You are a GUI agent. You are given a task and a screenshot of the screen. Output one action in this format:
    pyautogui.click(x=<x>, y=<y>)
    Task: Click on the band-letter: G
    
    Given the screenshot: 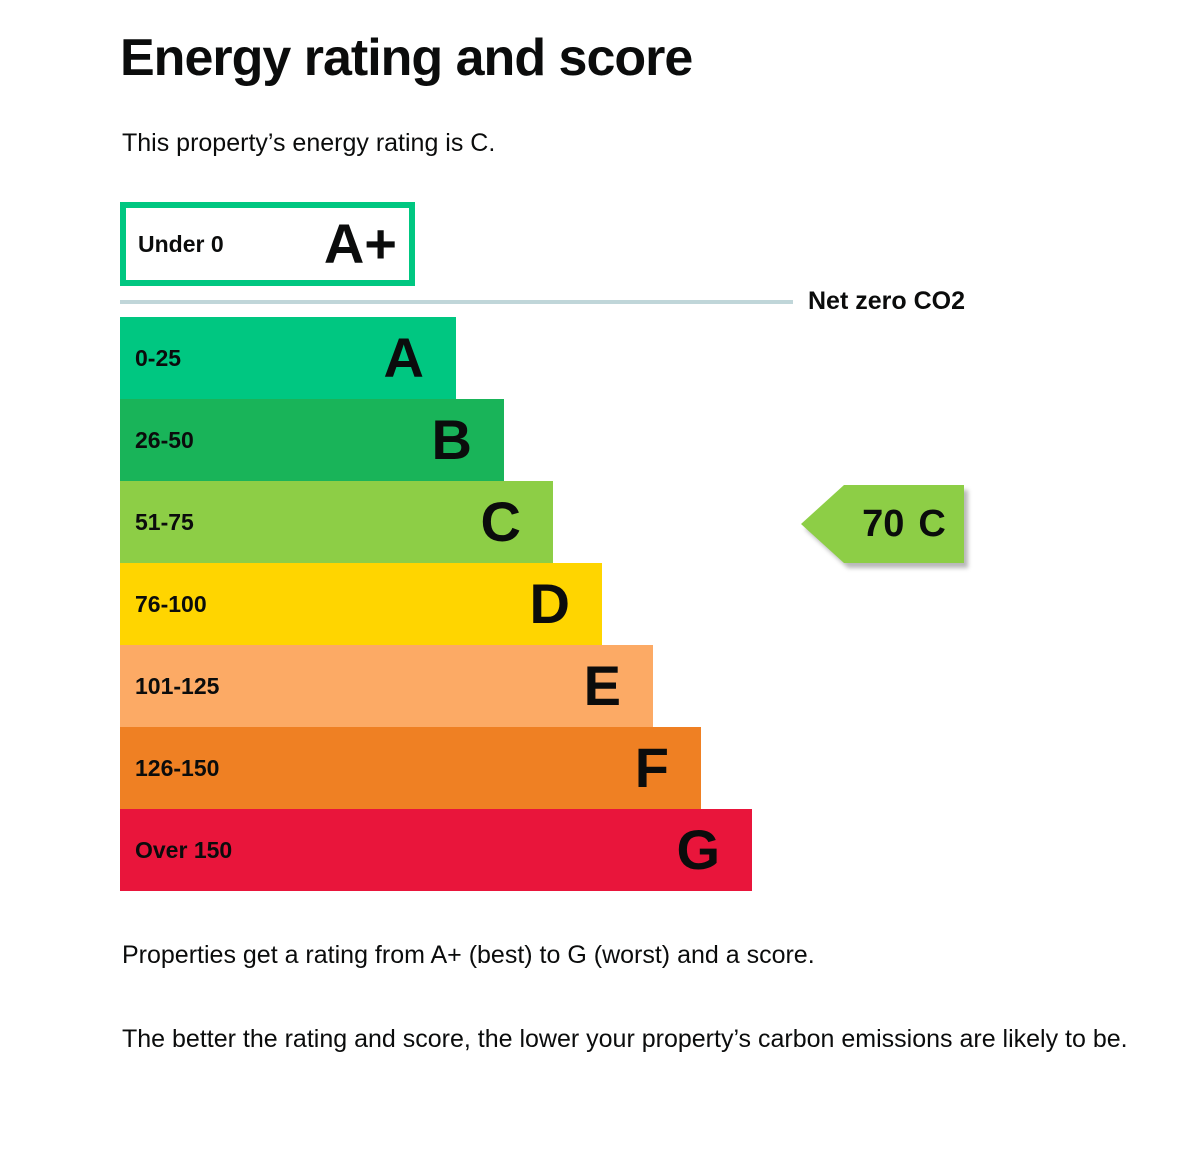 What is the action you would take?
    pyautogui.click(x=698, y=850)
    